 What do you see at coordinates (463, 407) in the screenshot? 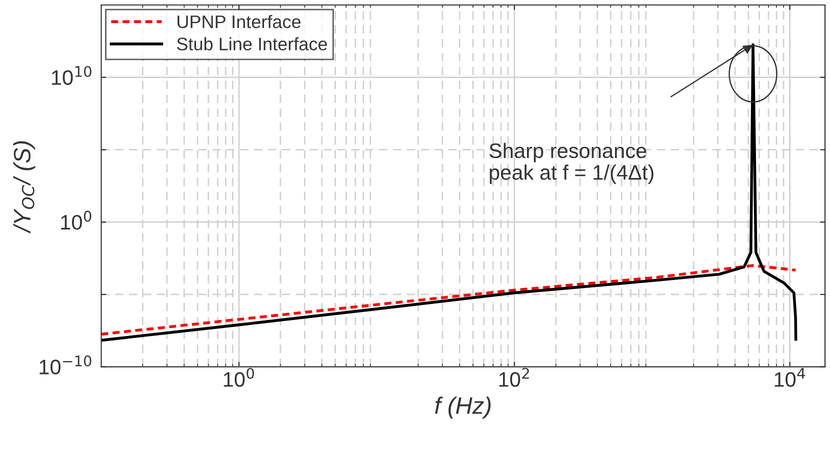
I see `x-axis-title: f (Hz)` at bounding box center [463, 407].